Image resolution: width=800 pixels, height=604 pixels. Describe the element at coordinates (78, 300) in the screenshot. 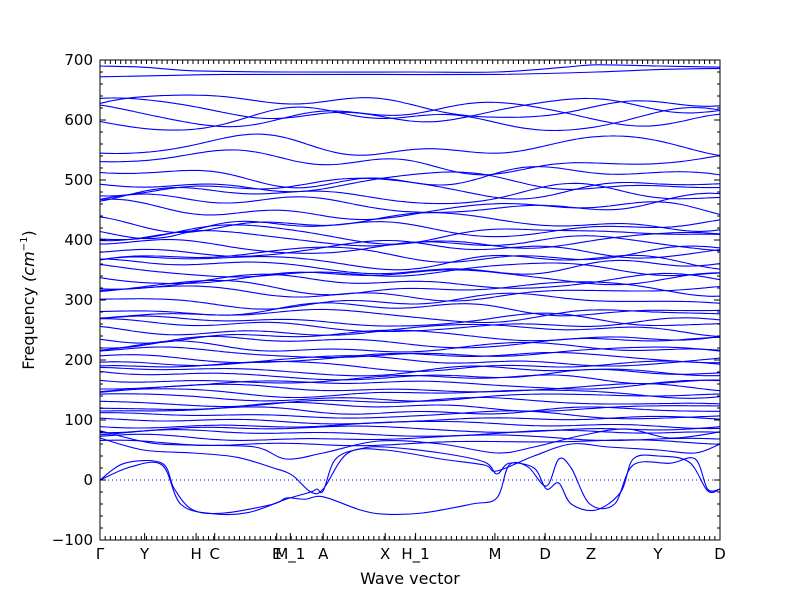

I see `y-tick-label: 300` at that location.